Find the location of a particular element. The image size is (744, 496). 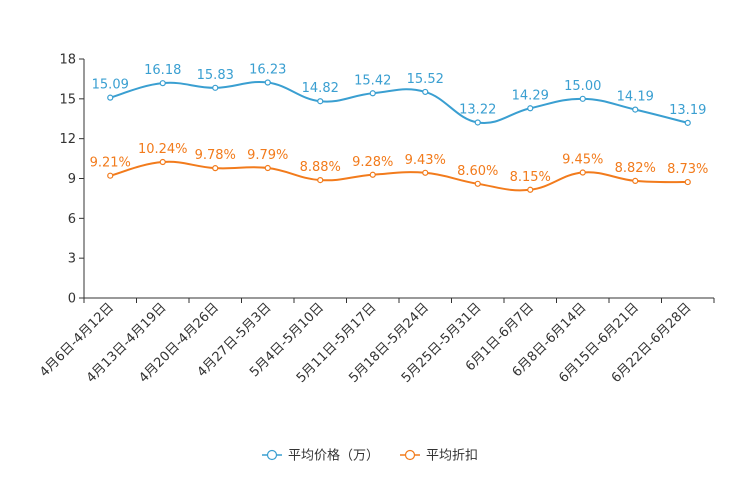

series-2-data-label: 8.88% is located at coordinates (320, 167).